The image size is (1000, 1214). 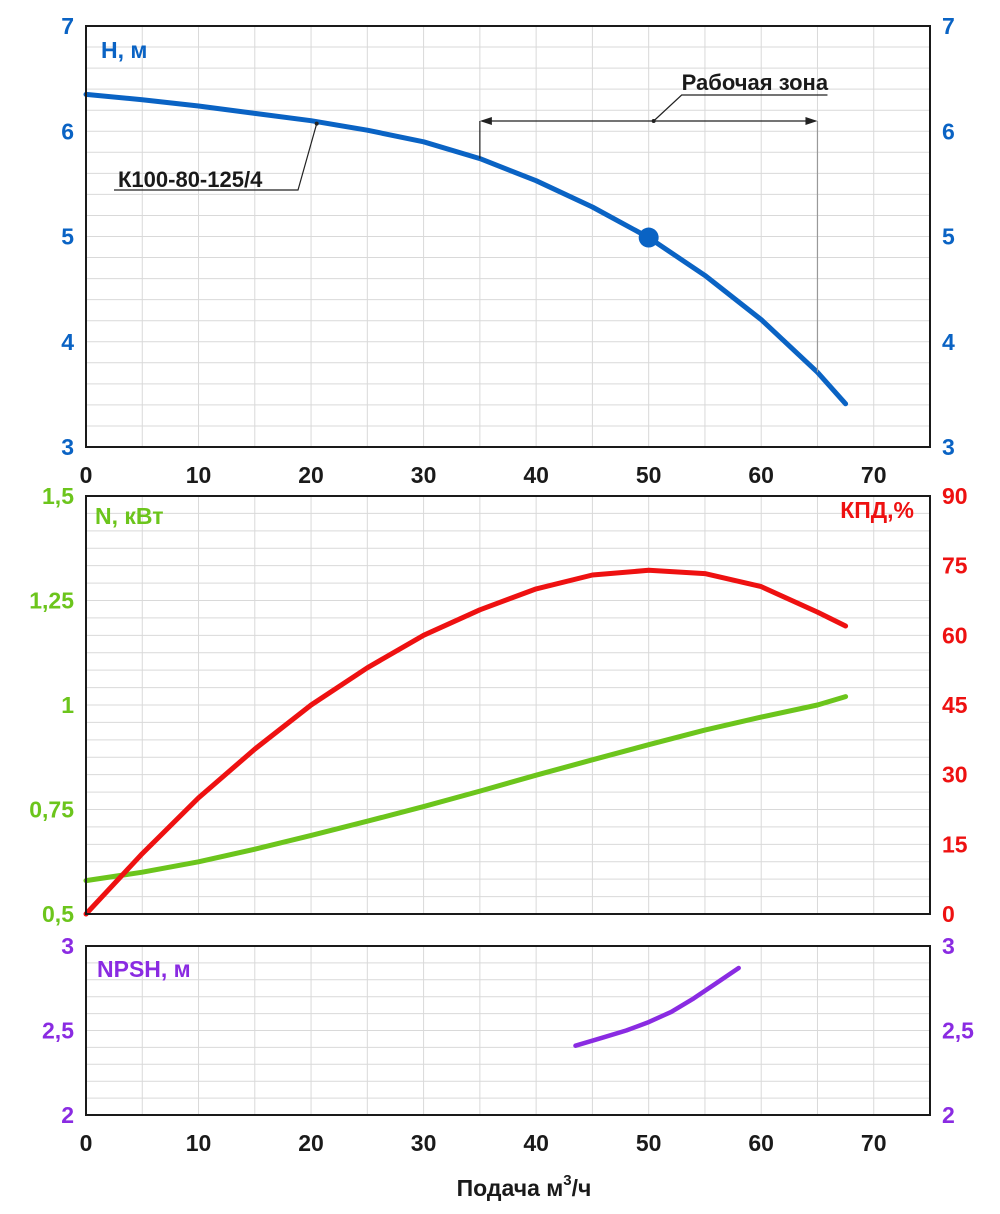 I want to click on y-tick-label-right: 75, so click(x=955, y=566).